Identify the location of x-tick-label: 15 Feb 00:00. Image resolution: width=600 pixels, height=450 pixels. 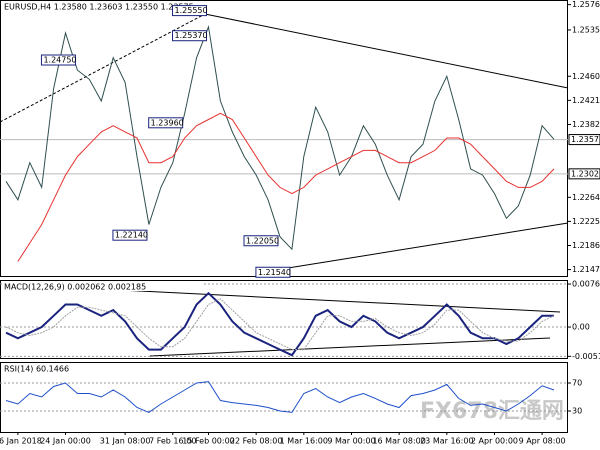
(208, 441).